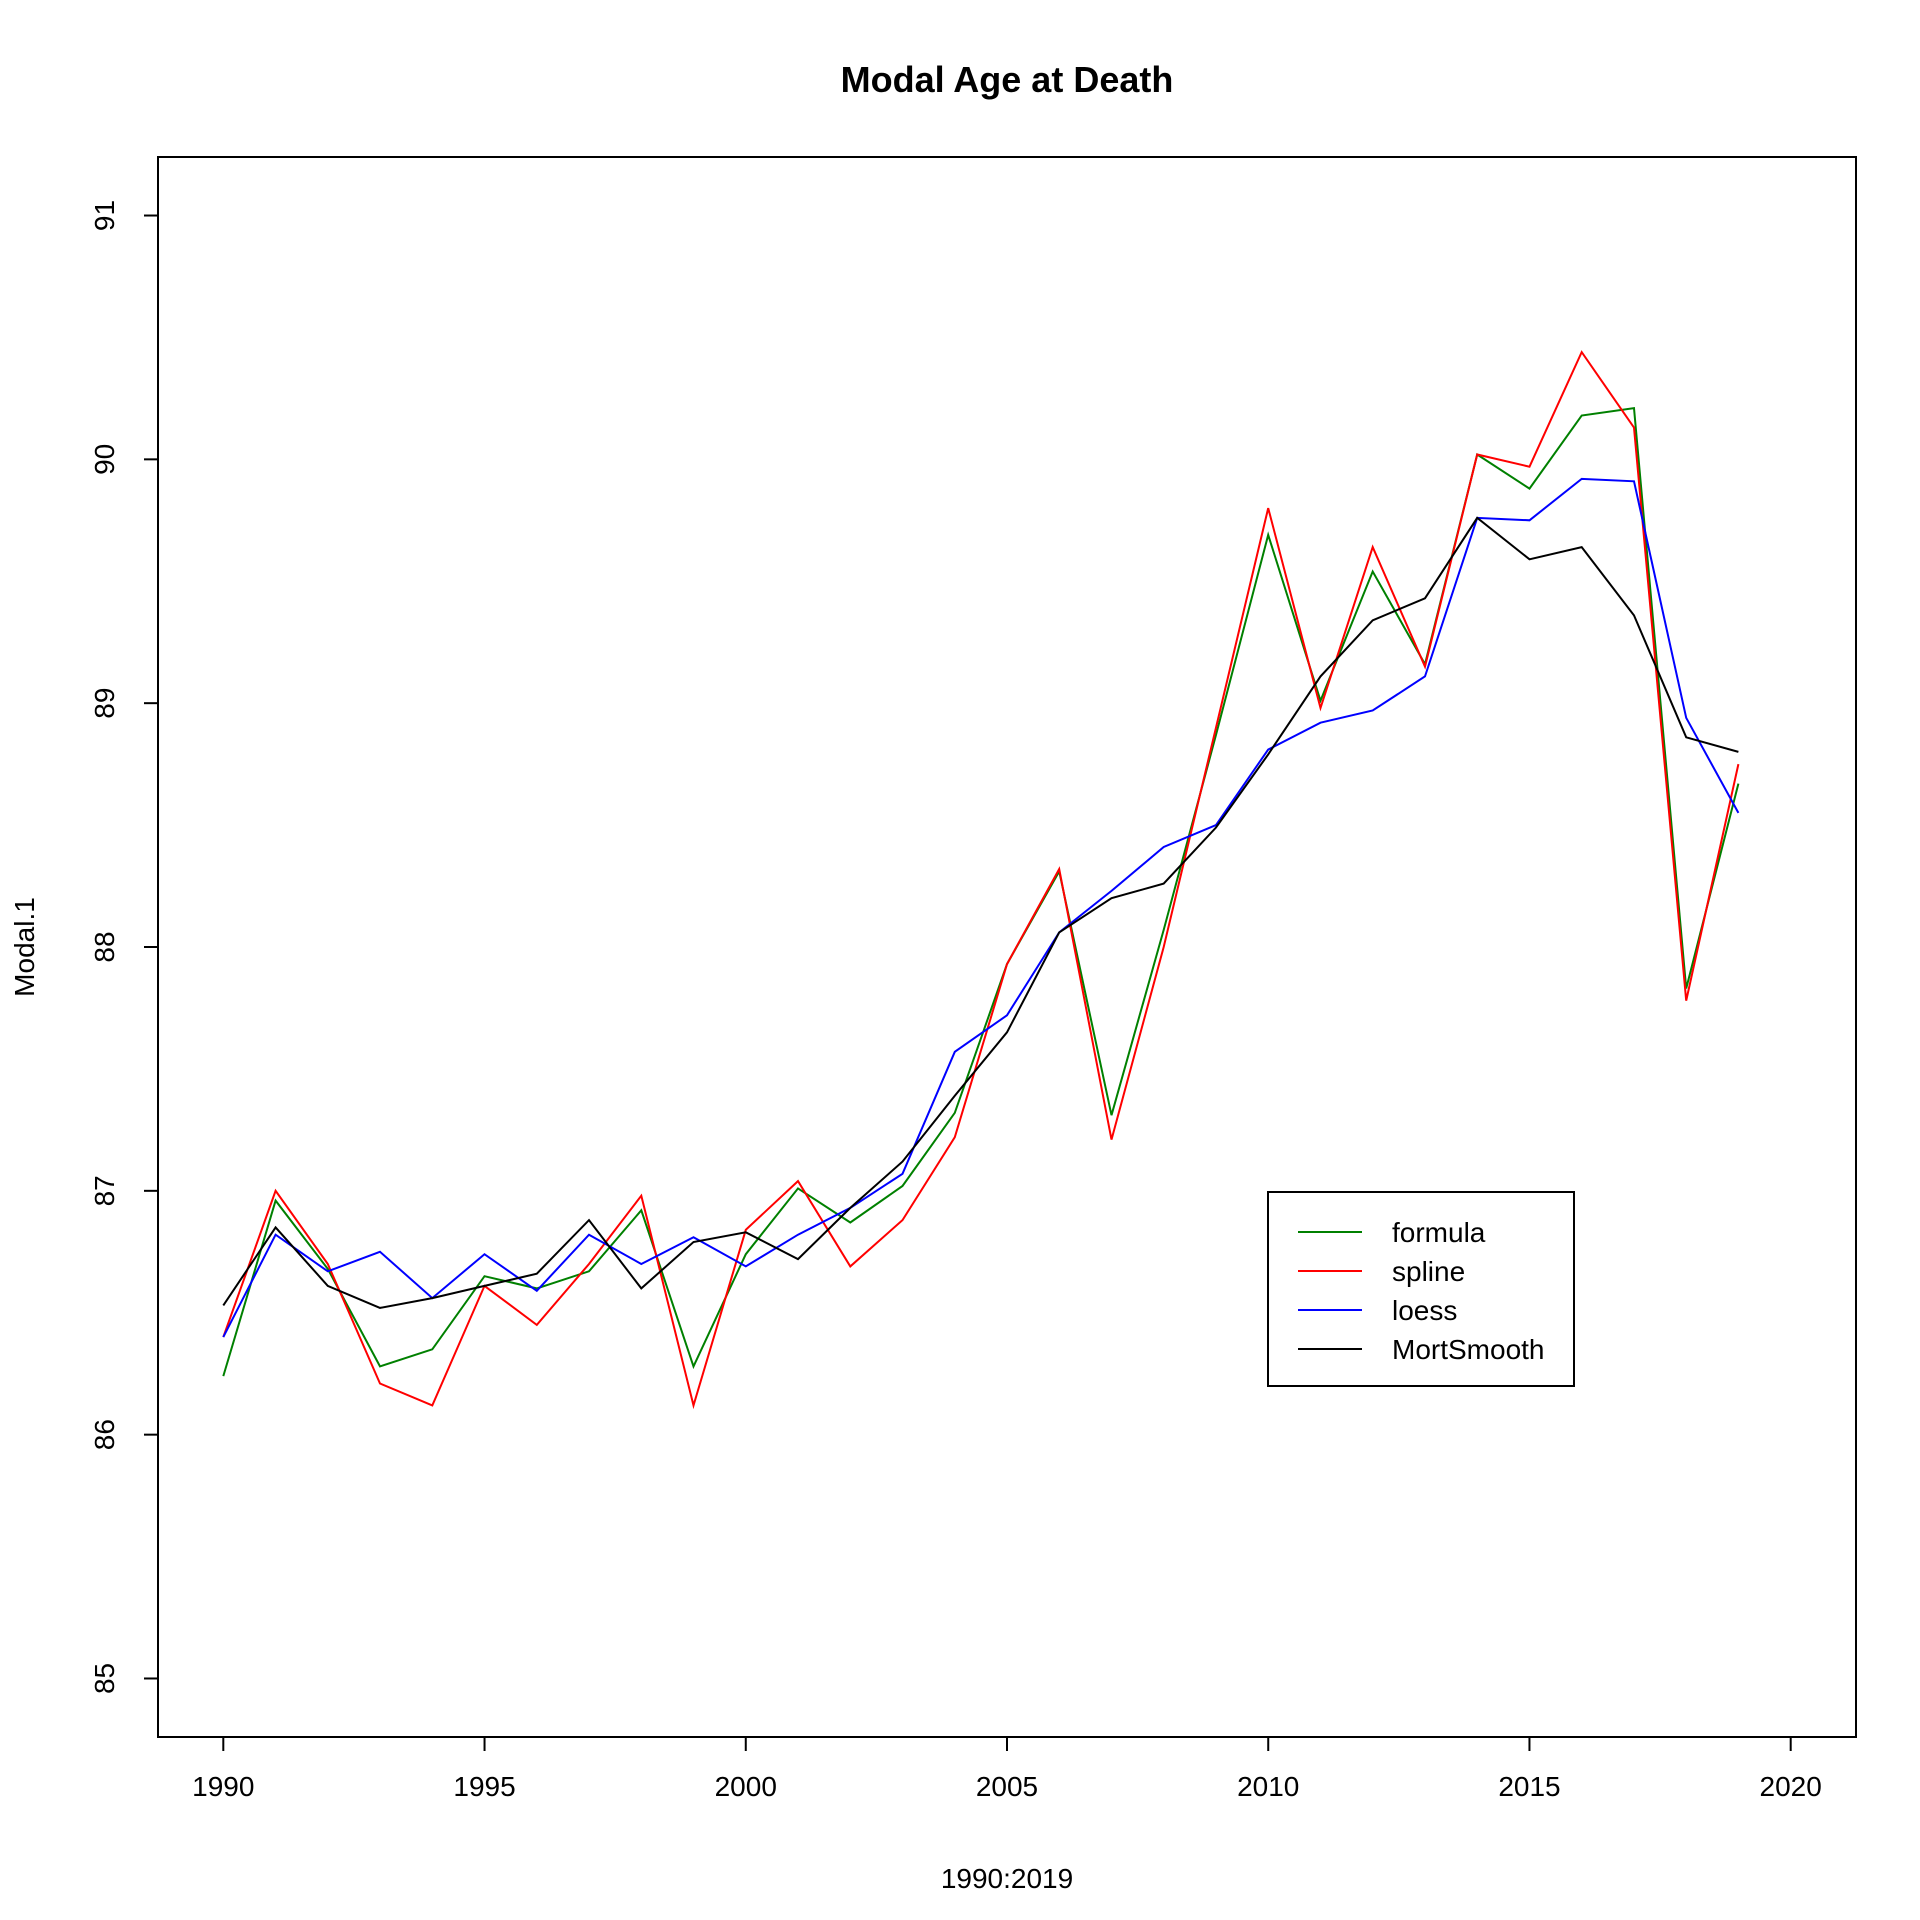  Describe the element at coordinates (124, 947) in the screenshot. I see `y-axis: 85 86 87 88 89 90 91` at that location.